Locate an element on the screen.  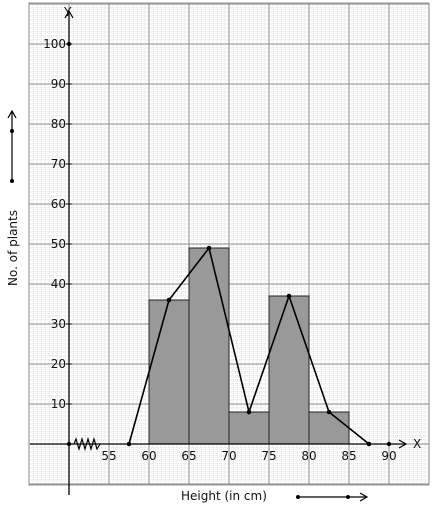
y-tick-label: 10 is located at coordinates (58, 404).